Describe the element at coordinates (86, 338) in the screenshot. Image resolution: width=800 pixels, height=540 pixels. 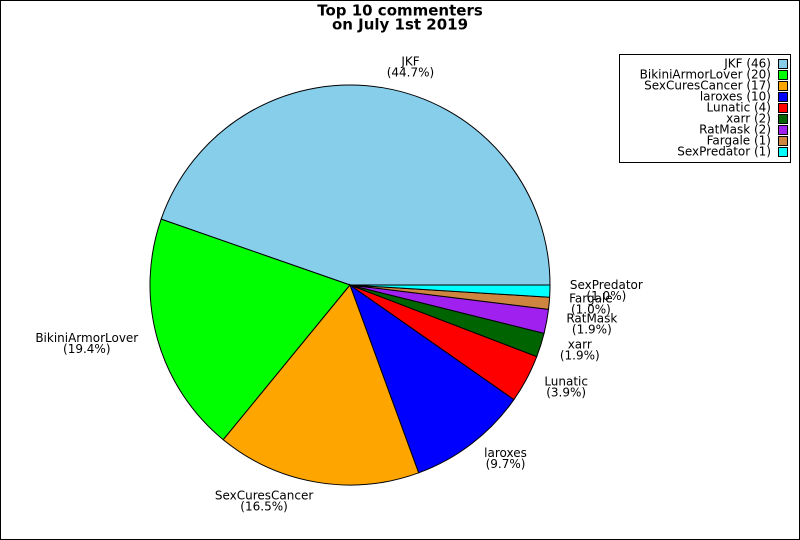
I see `slice-label: BikiniArmorLover` at that location.